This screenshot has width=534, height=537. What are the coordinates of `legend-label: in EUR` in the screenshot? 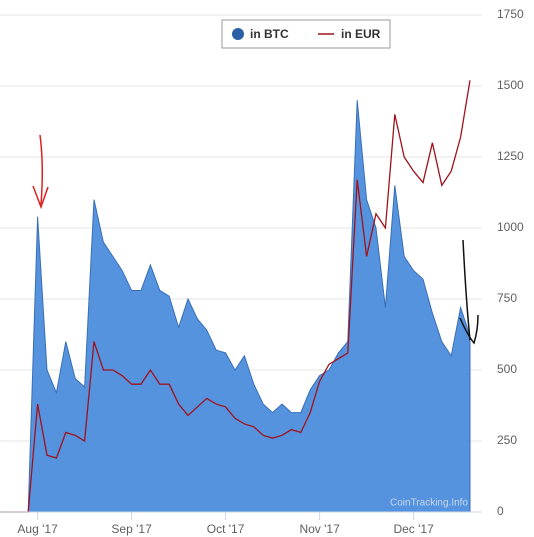 It's located at (361, 34).